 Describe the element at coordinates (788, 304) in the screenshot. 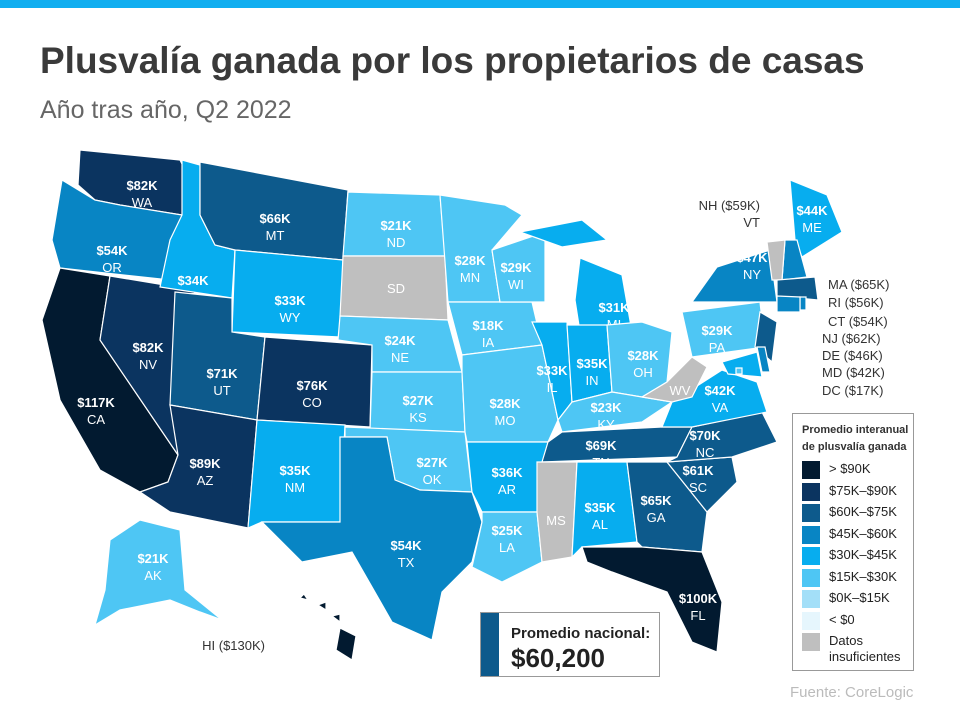

I see `state-ct` at that location.